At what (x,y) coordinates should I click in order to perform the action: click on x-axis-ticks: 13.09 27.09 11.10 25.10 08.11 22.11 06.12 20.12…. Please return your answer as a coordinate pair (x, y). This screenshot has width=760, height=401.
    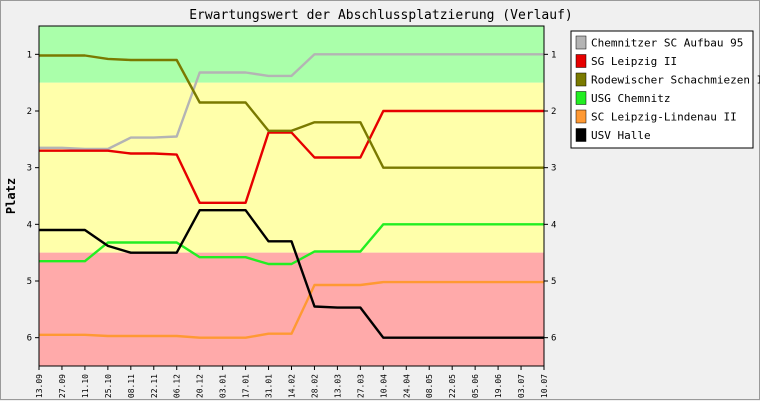
    Looking at the image, I should click on (292, 382).